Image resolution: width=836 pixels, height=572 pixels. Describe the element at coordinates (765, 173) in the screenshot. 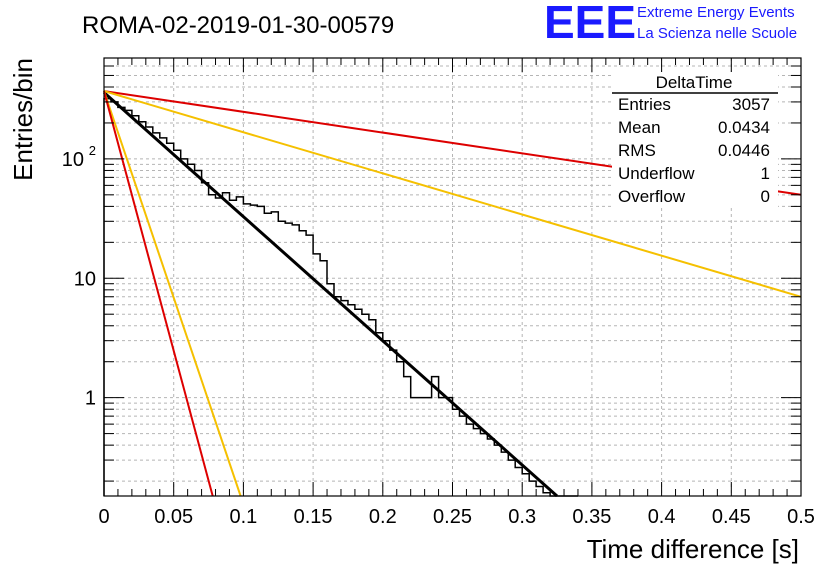

I see `stats-row-value: 1` at that location.